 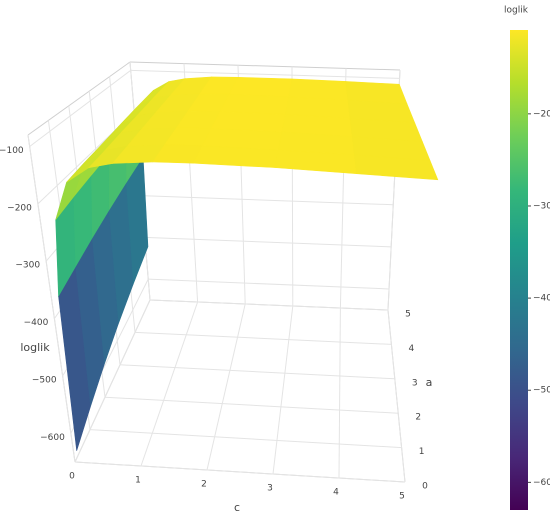 What do you see at coordinates (35, 347) in the screenshot?
I see `z-axis-title: loglik` at bounding box center [35, 347].